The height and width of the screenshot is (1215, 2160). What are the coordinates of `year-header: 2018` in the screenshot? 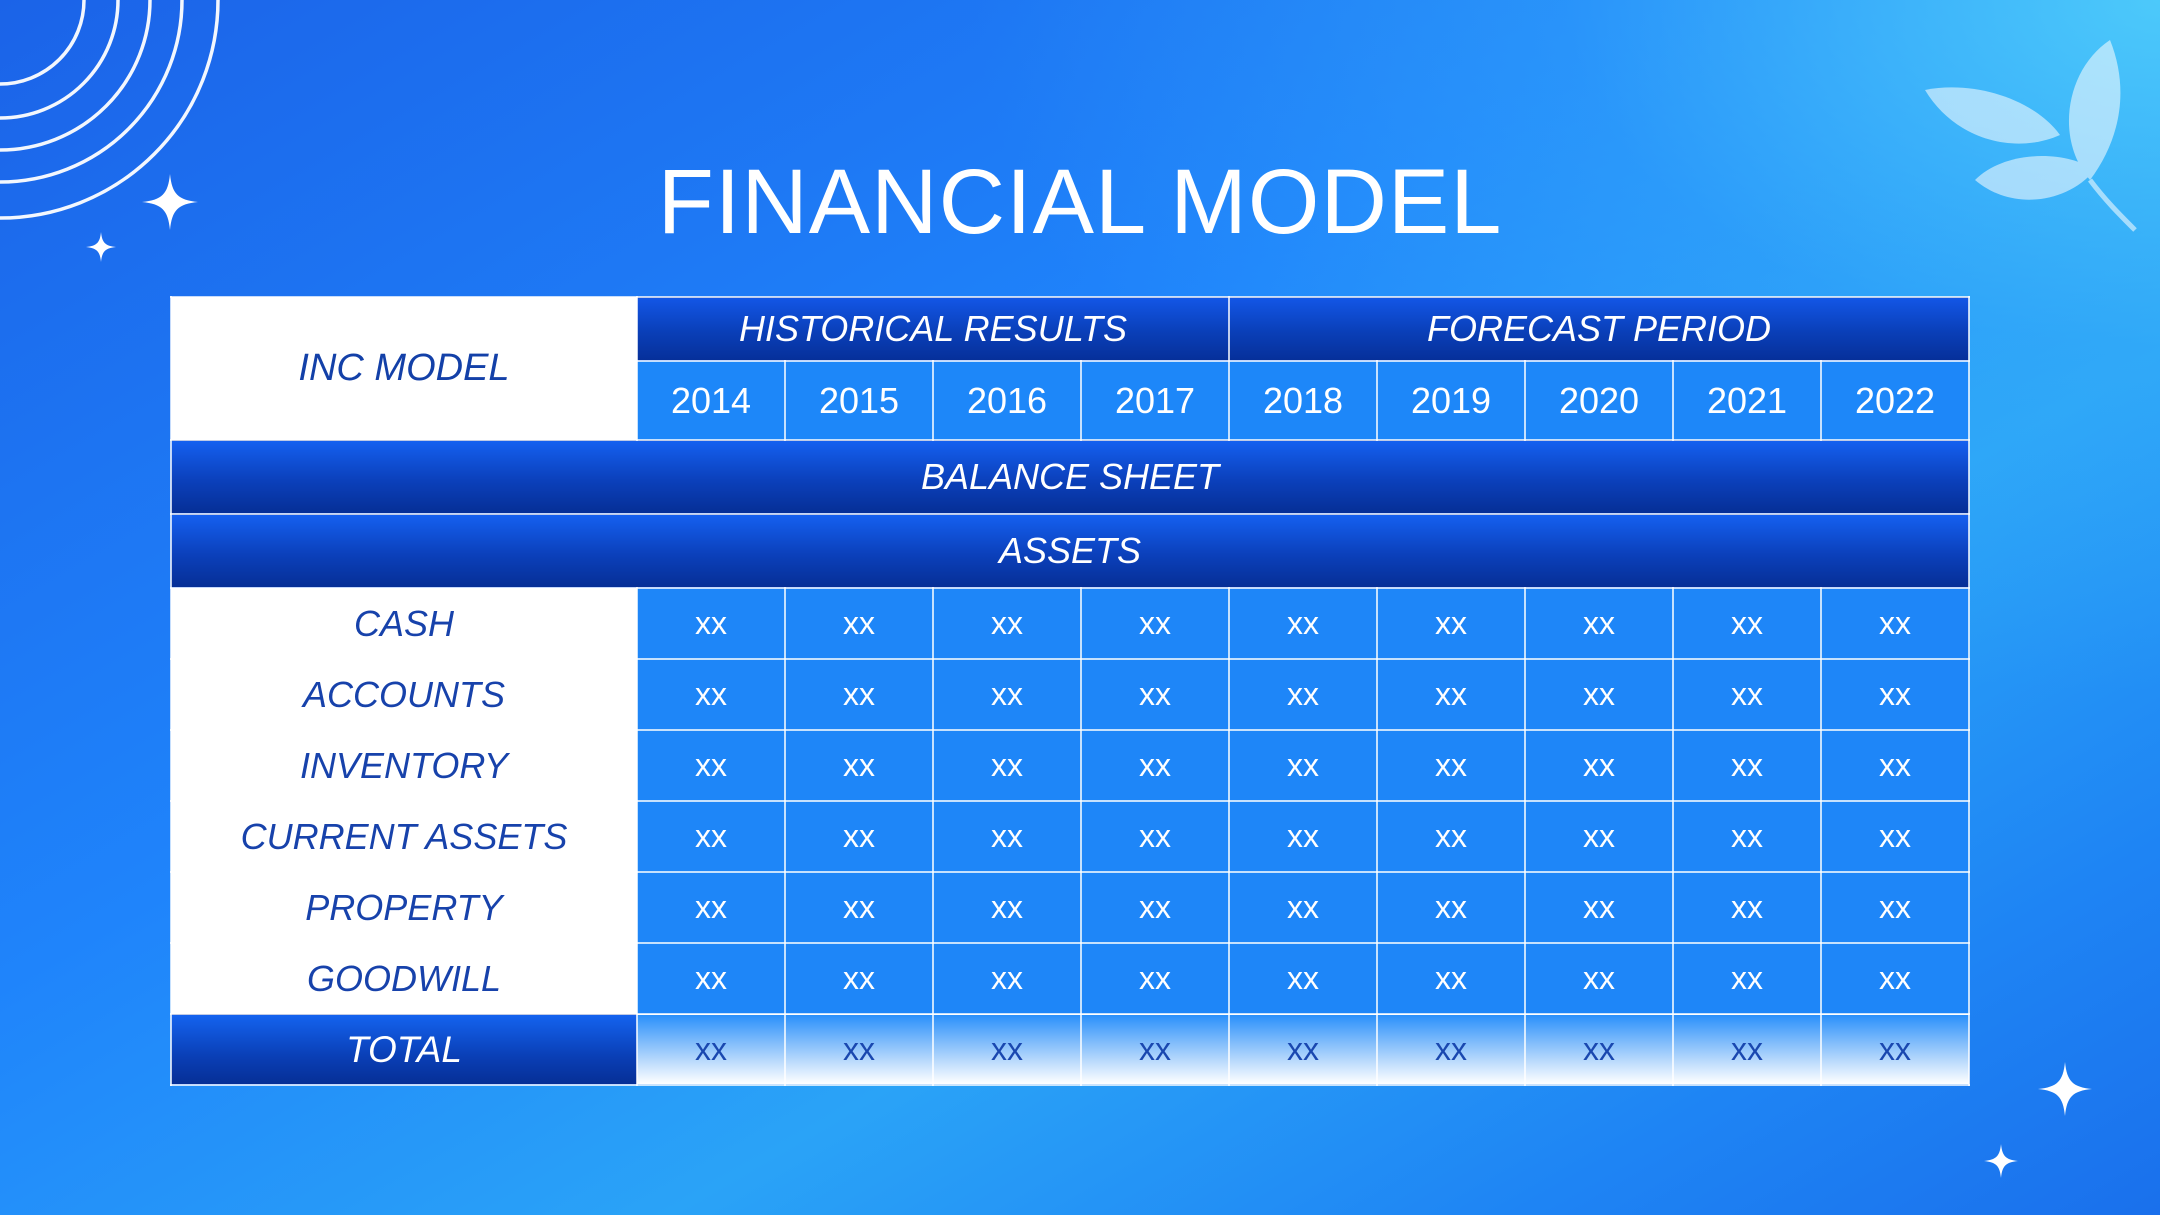 It's located at (1303, 400).